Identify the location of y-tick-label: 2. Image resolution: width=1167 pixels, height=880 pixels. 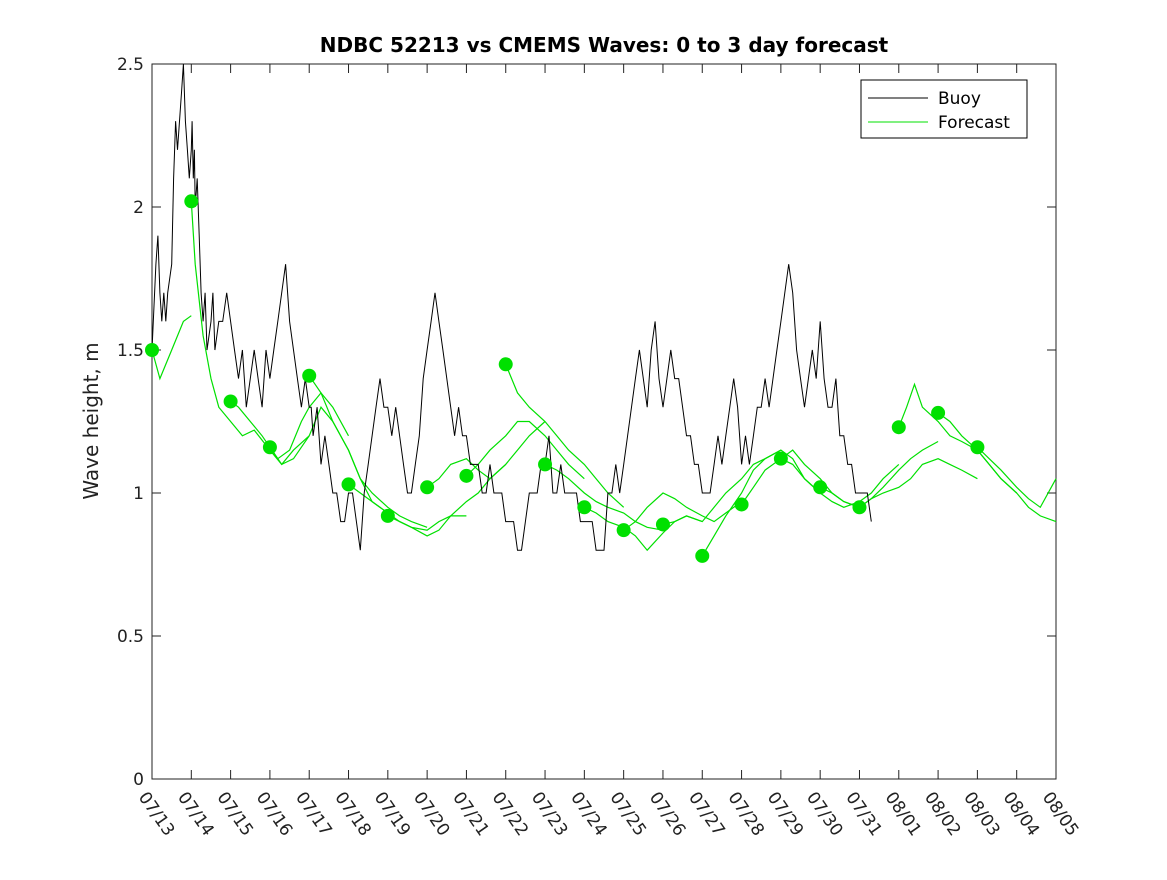
(138, 208).